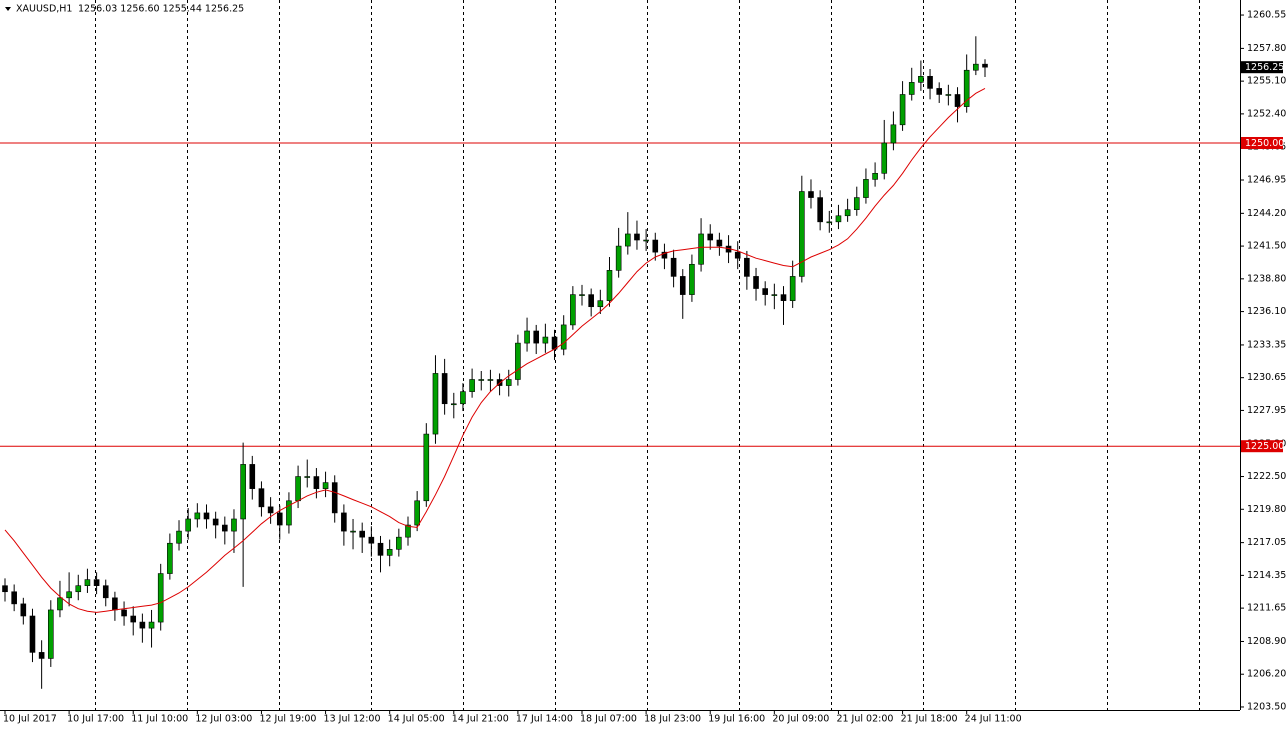 The image size is (1286, 730). What do you see at coordinates (44, 9) in the screenshot?
I see `chart-title: XAUUSD,H1` at bounding box center [44, 9].